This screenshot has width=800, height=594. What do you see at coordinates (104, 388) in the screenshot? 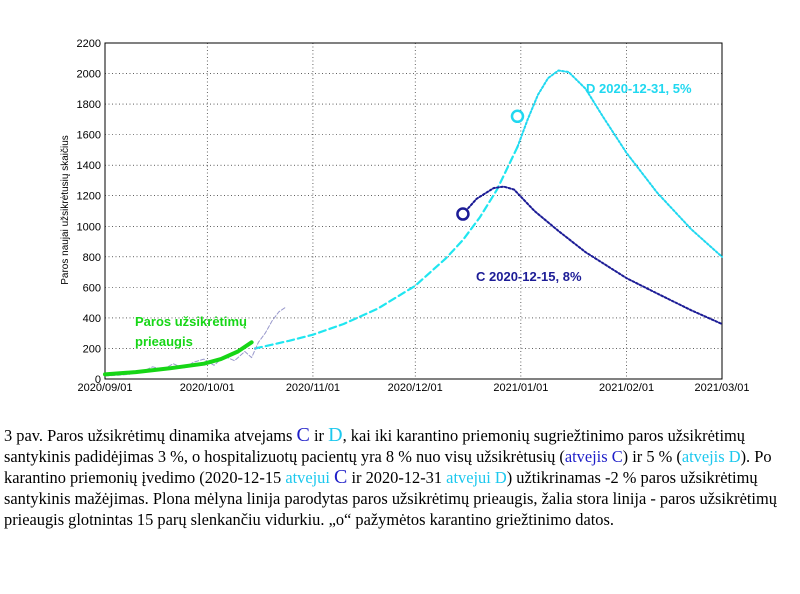
I see `x-tick-label: 2020/09/01` at bounding box center [104, 388].